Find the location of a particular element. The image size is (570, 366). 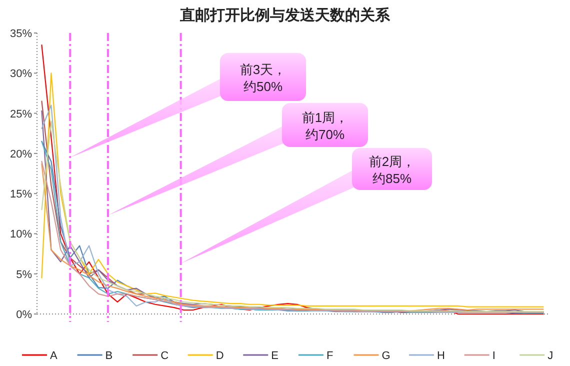

legend-label: A is located at coordinates (54, 356).